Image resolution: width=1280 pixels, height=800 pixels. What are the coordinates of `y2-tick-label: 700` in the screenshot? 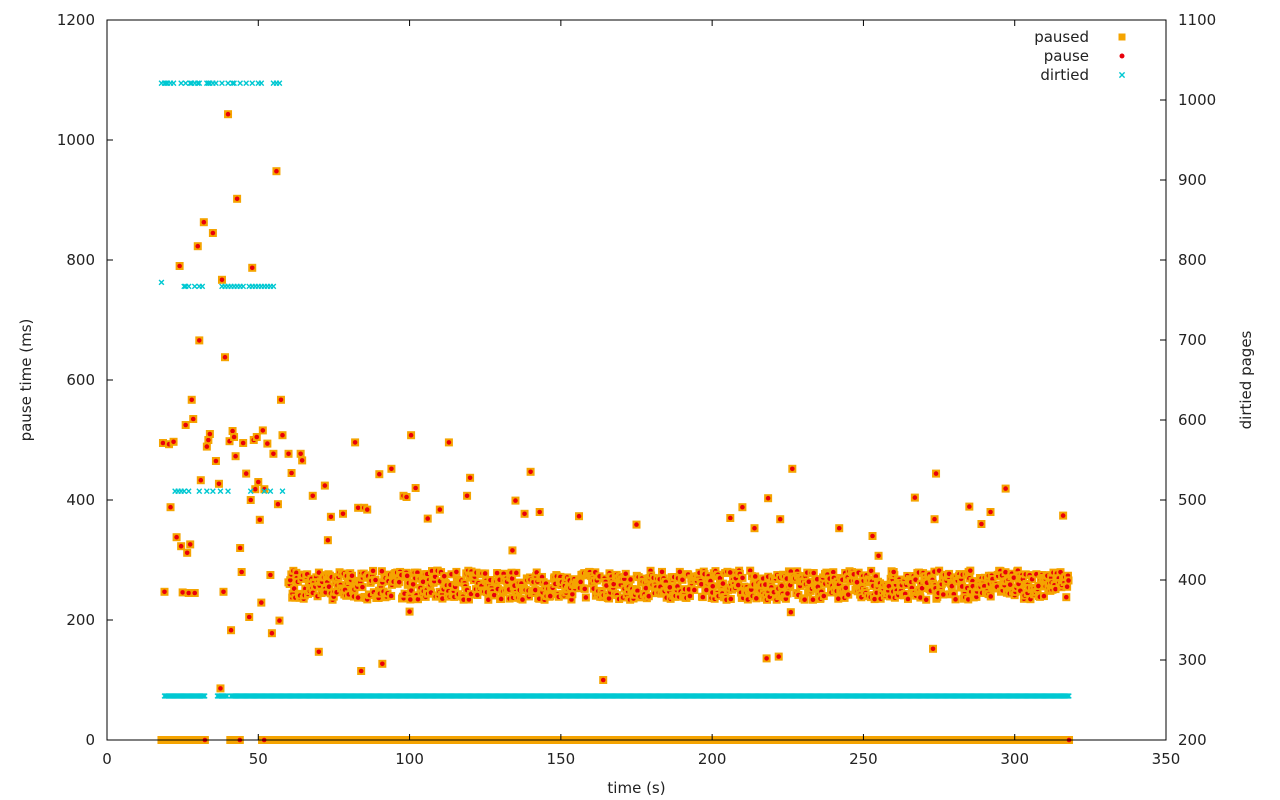 It's located at (1192, 340).